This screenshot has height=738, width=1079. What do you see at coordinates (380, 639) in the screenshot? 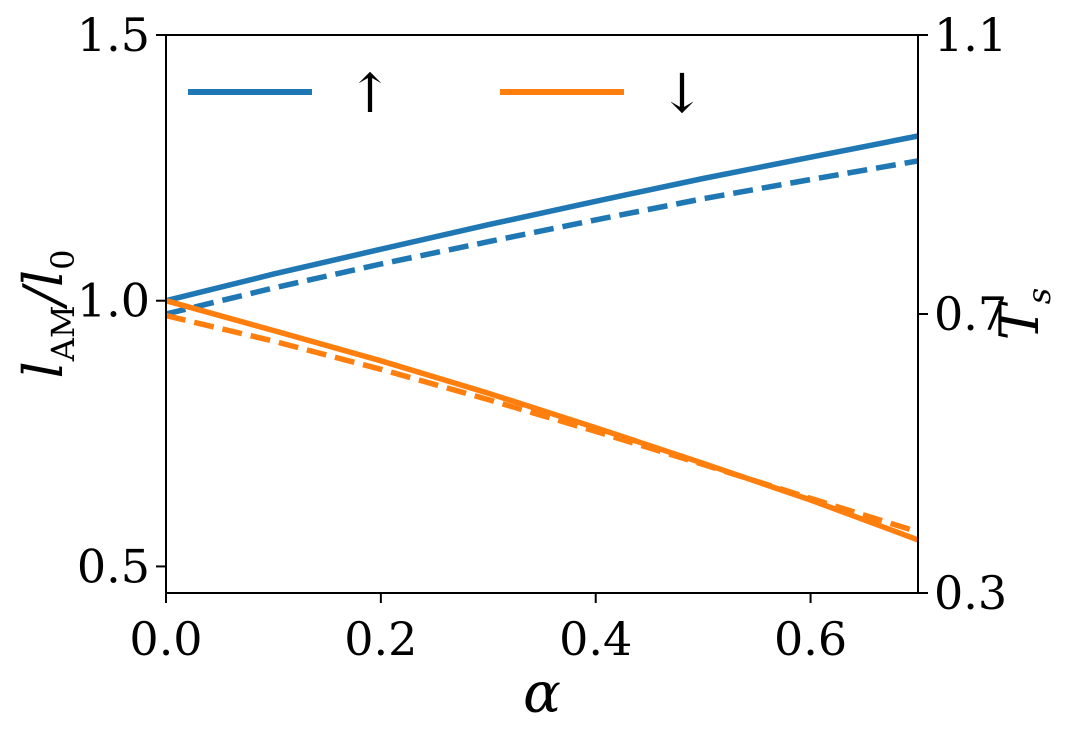
I see `x-tick-label: 0.2` at bounding box center [380, 639].